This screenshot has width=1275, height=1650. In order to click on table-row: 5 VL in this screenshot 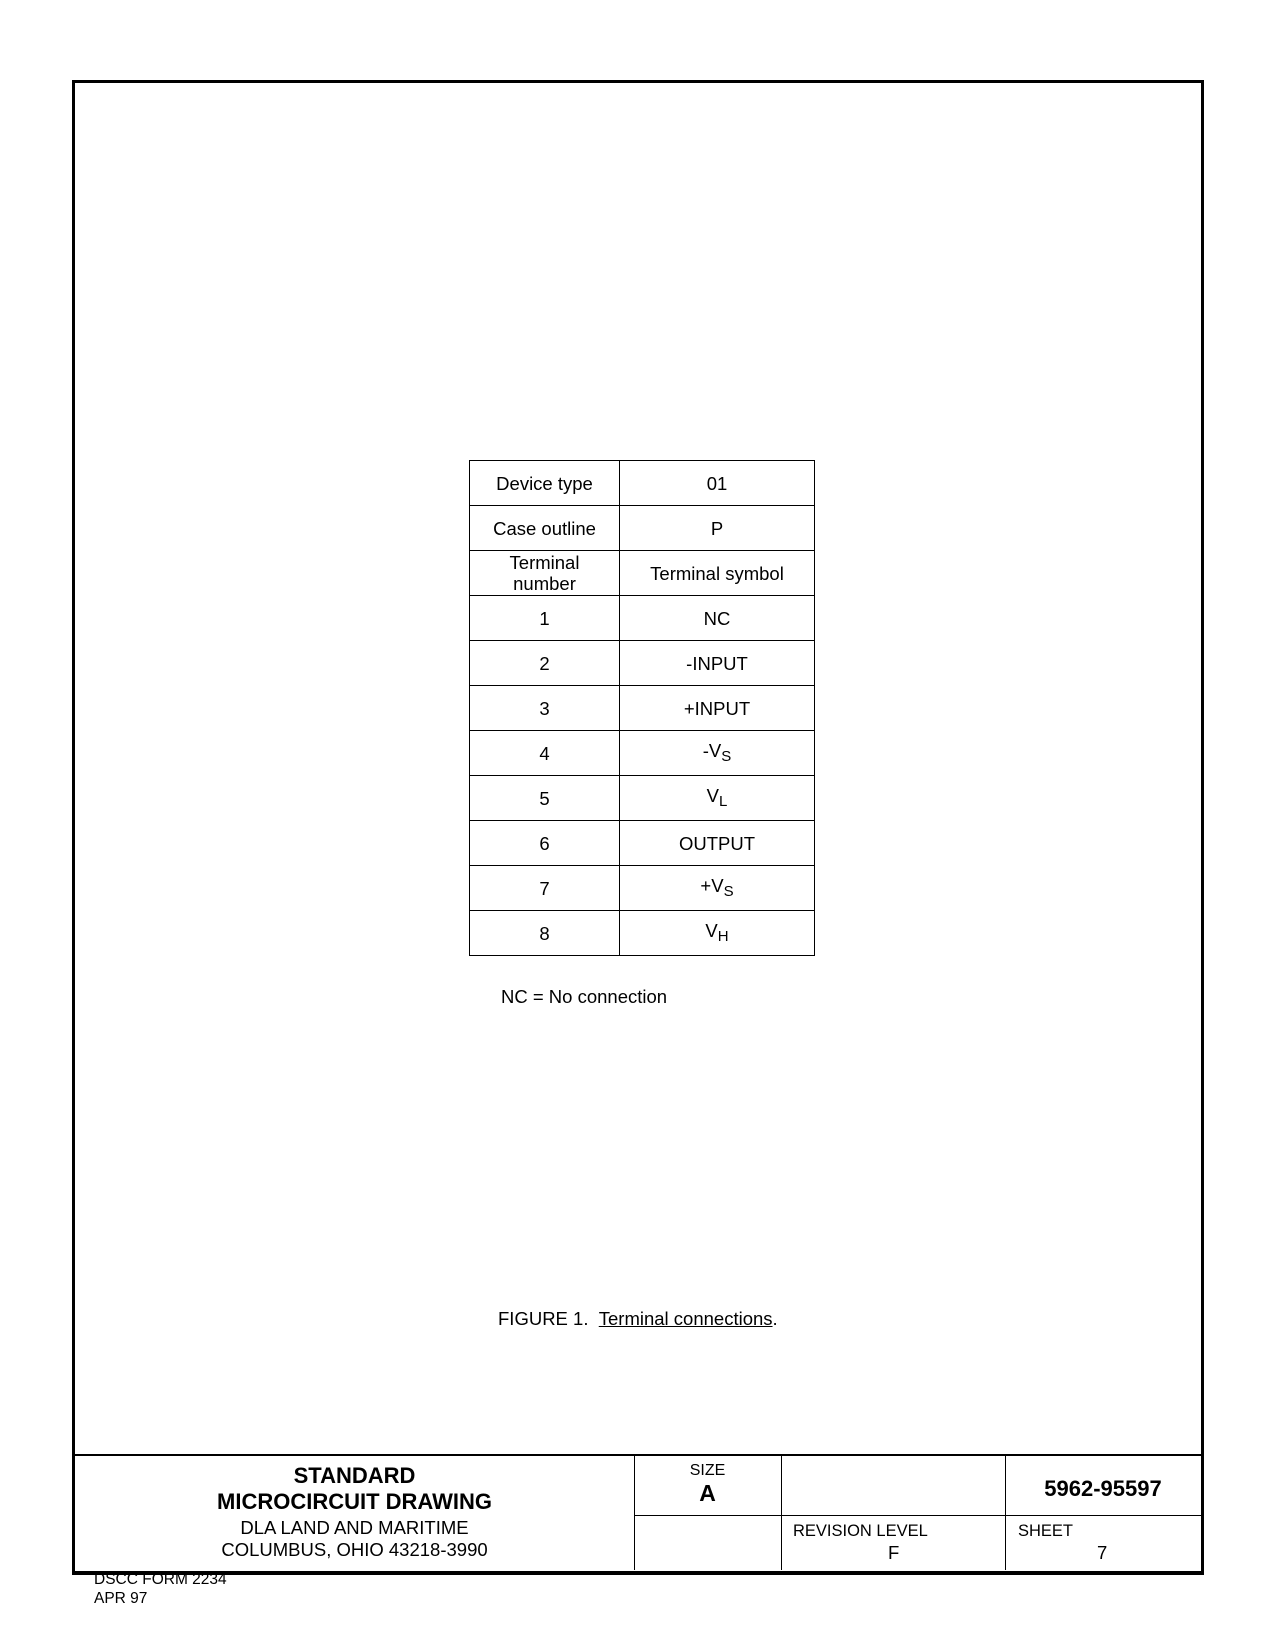, I will do `click(642, 798)`.